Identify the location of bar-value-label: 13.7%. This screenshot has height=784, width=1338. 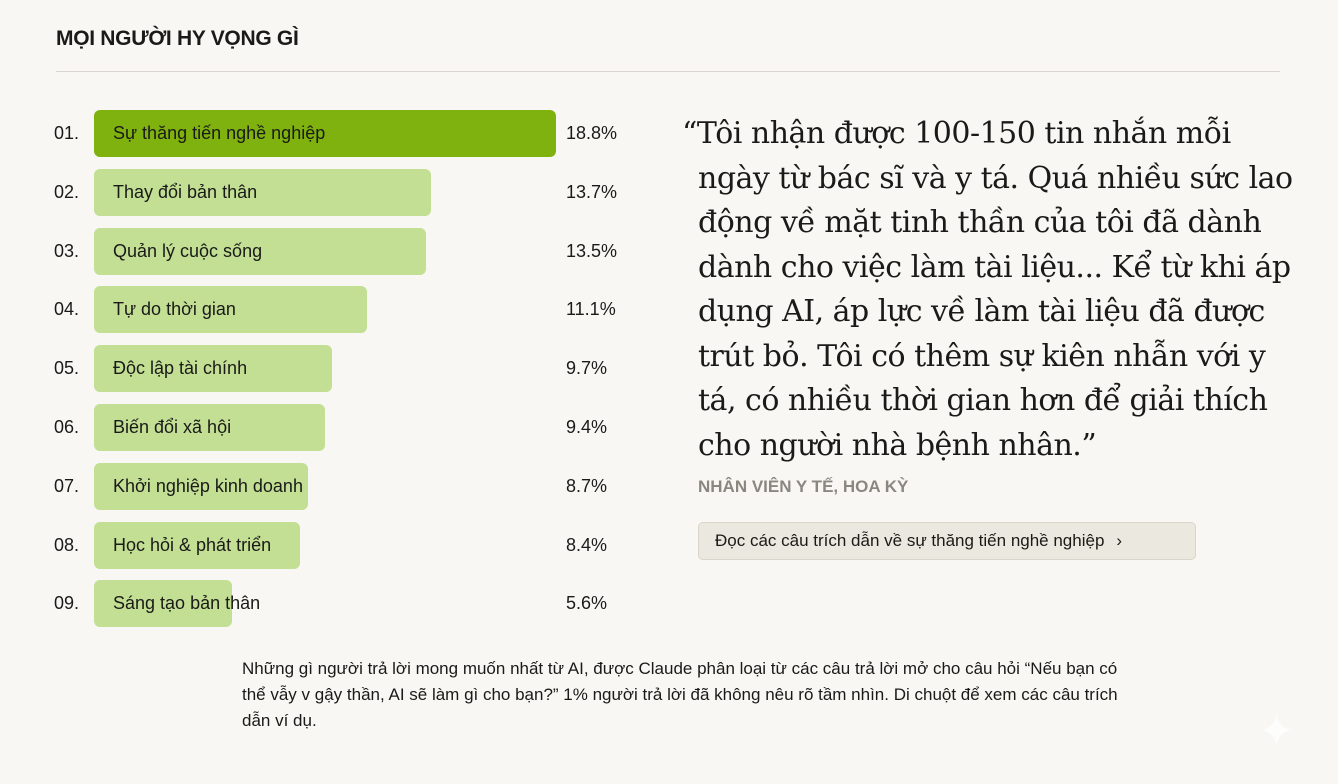
(592, 191).